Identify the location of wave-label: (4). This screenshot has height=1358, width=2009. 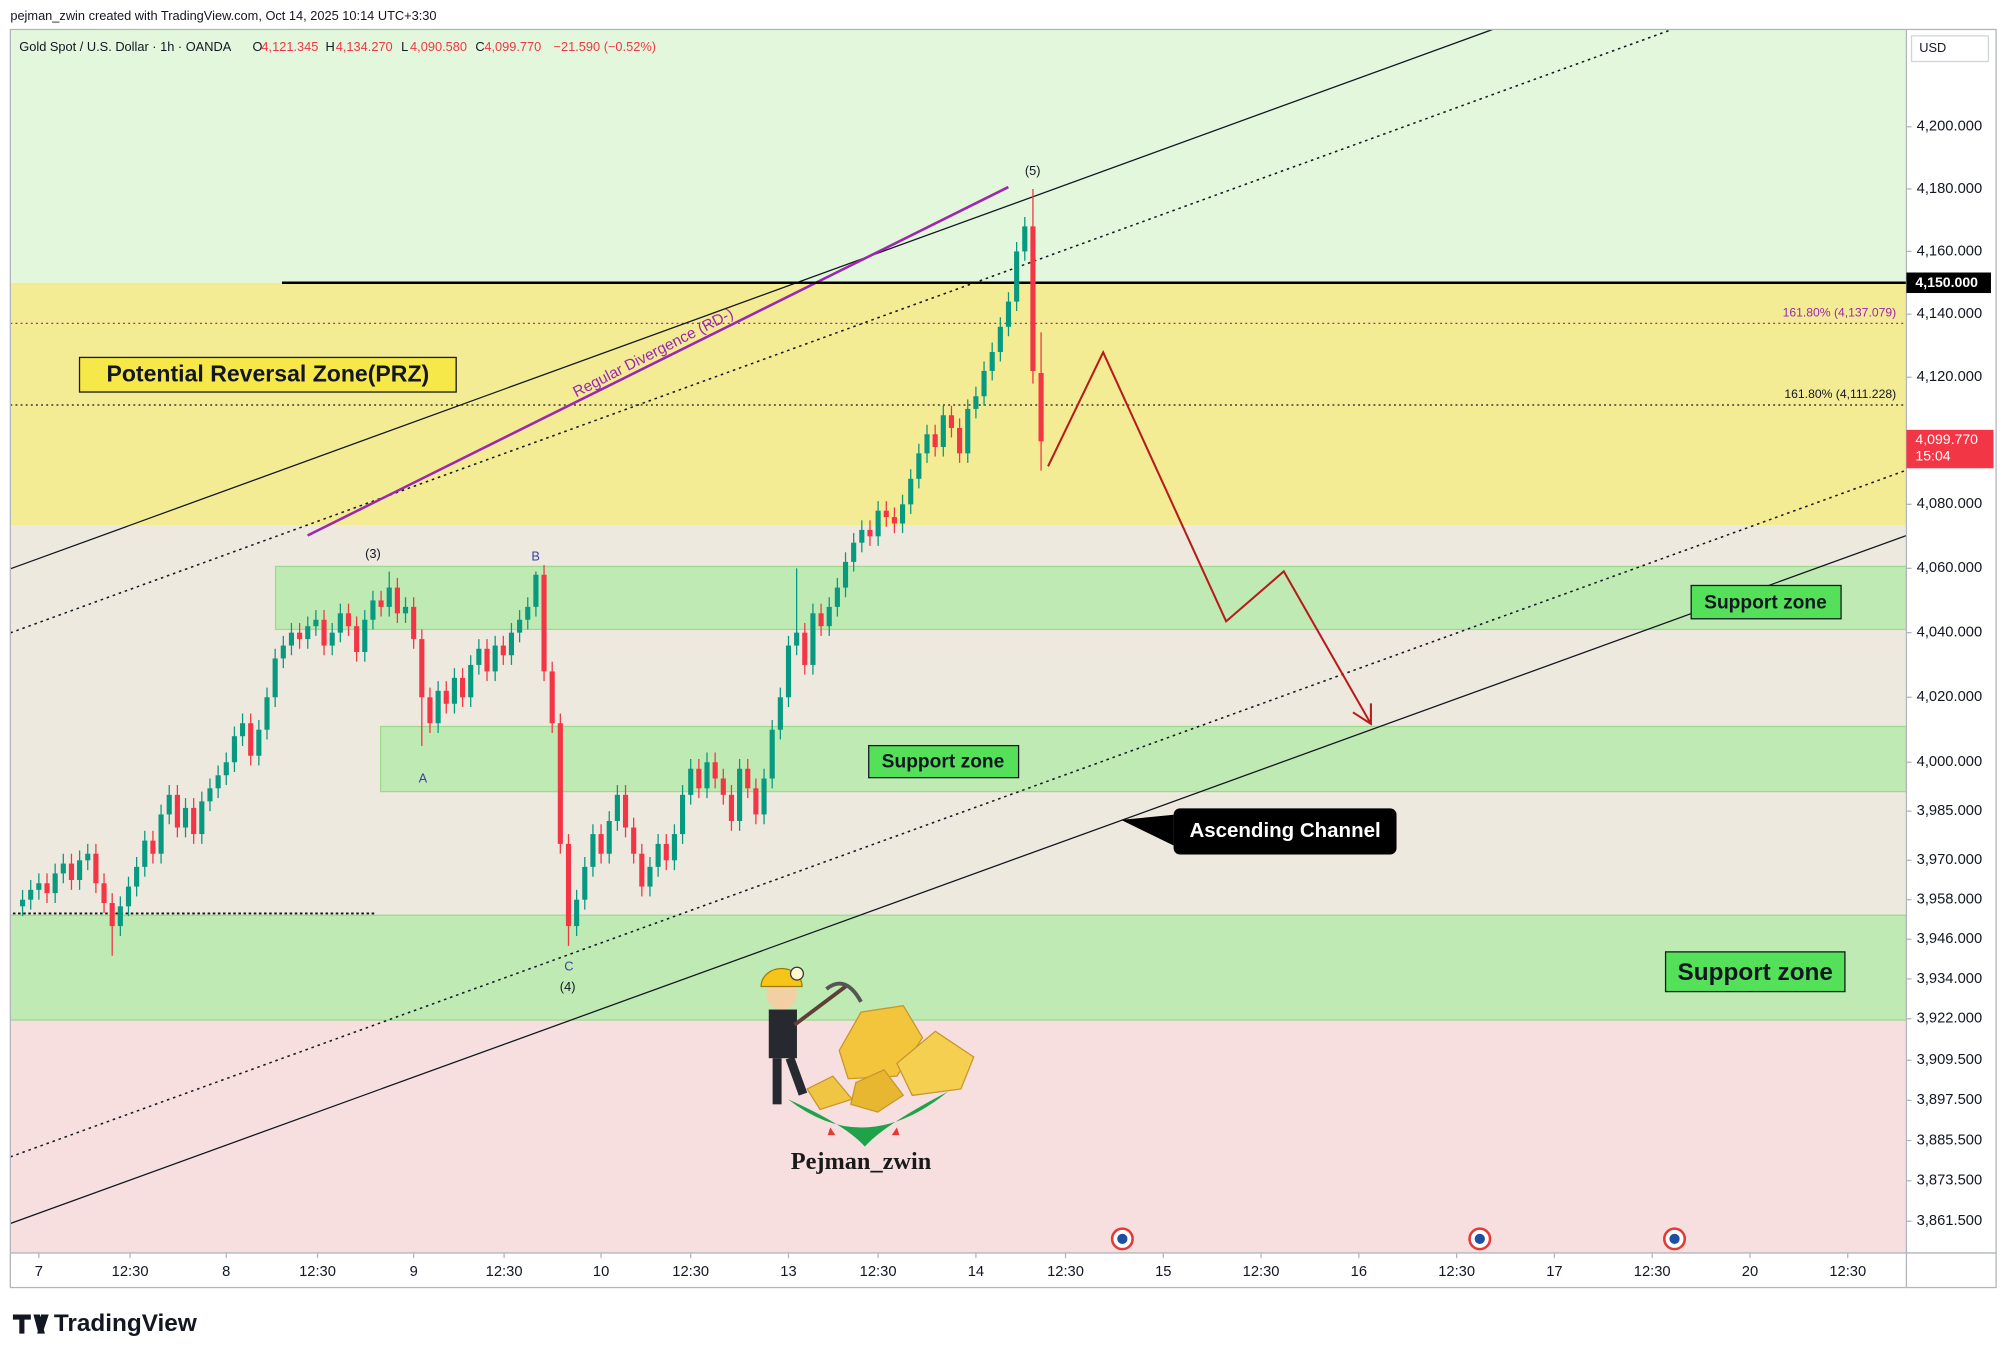
(568, 986).